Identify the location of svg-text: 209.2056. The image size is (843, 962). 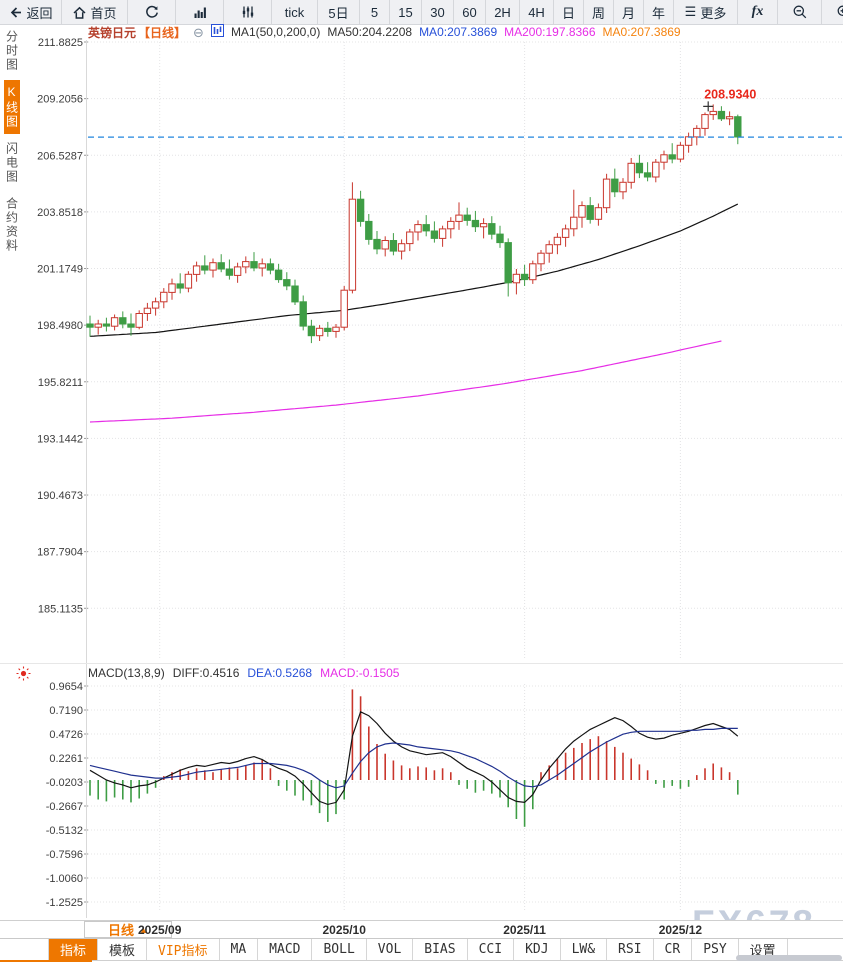
(60, 100).